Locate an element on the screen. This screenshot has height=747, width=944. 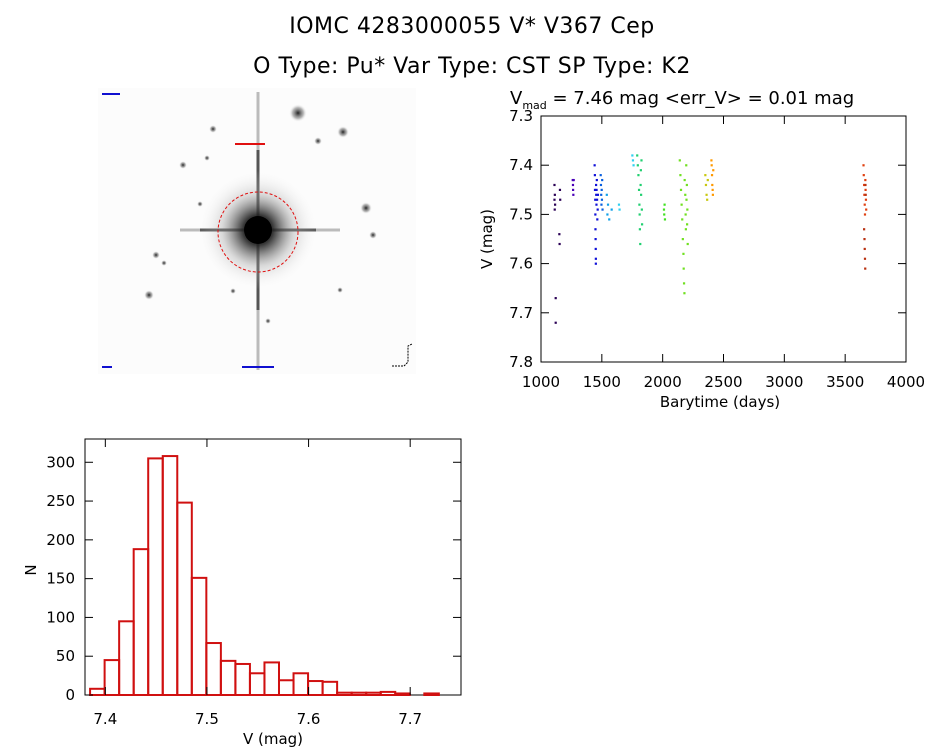
lightcurve-xtick-label: 3000 is located at coordinates (784, 382).